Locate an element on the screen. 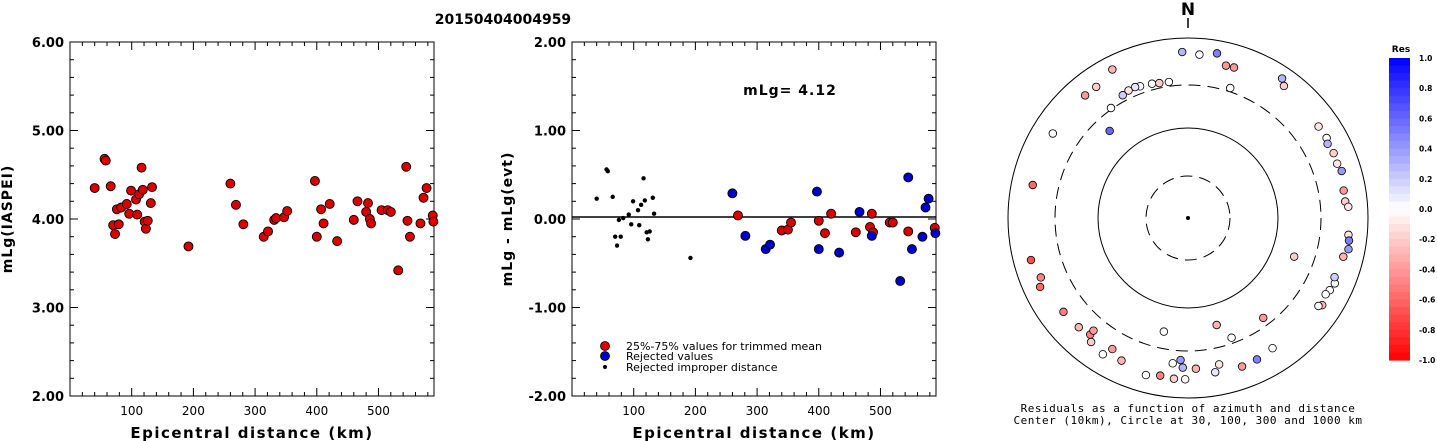  colorbar-tick-label: 0.6 is located at coordinates (1425, 118).